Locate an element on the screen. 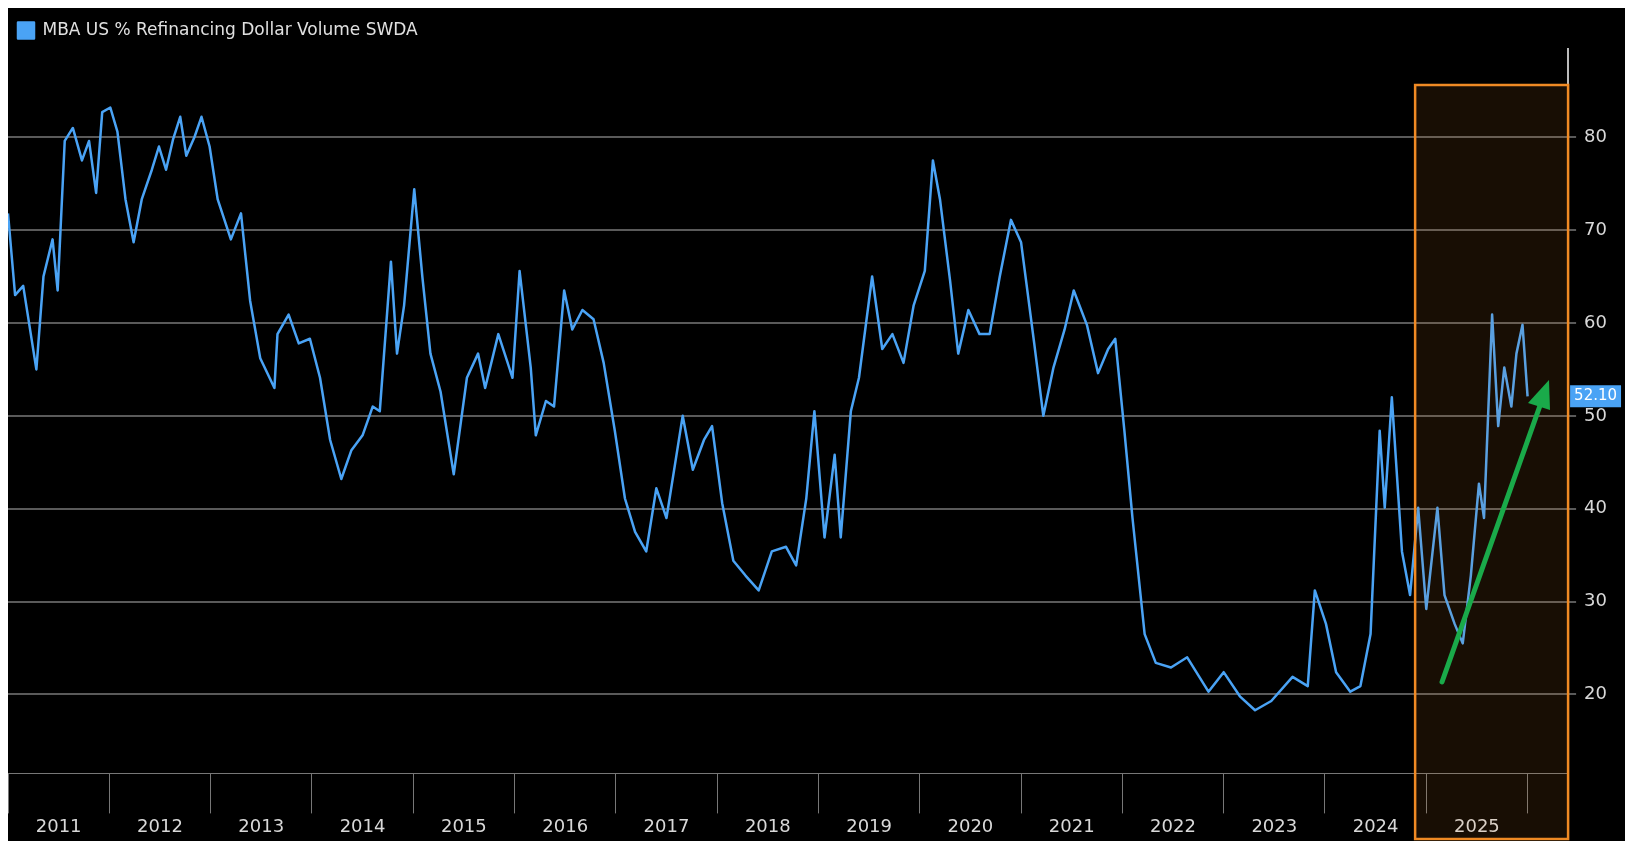 This screenshot has height=849, width=1633. y-tick-label: 20 is located at coordinates (1595, 693).